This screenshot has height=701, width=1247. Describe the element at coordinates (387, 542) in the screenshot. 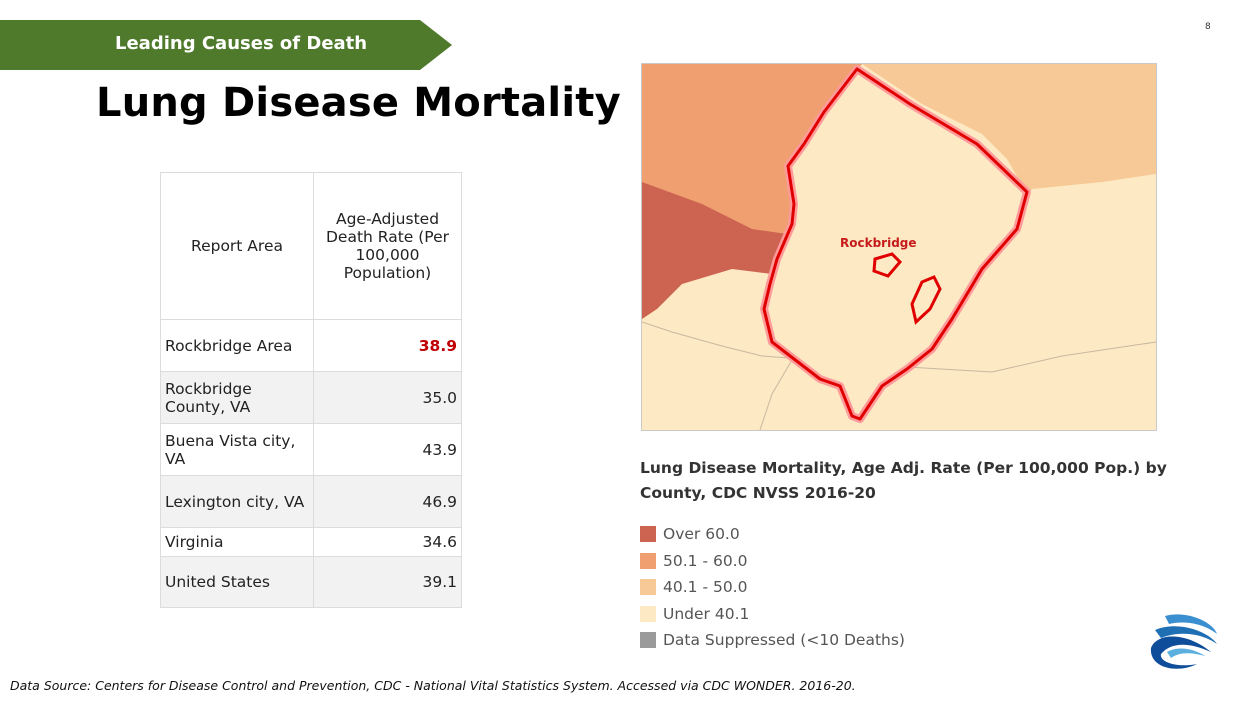

I see `row-rate: 34.6` at that location.